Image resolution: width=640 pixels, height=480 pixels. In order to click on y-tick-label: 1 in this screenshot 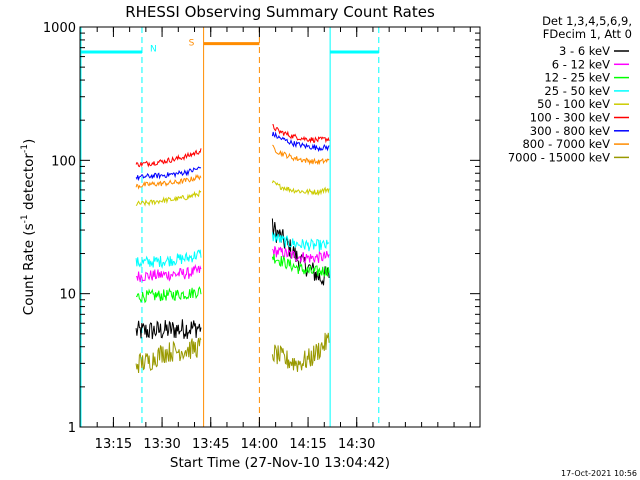, I will do `click(72, 428)`.